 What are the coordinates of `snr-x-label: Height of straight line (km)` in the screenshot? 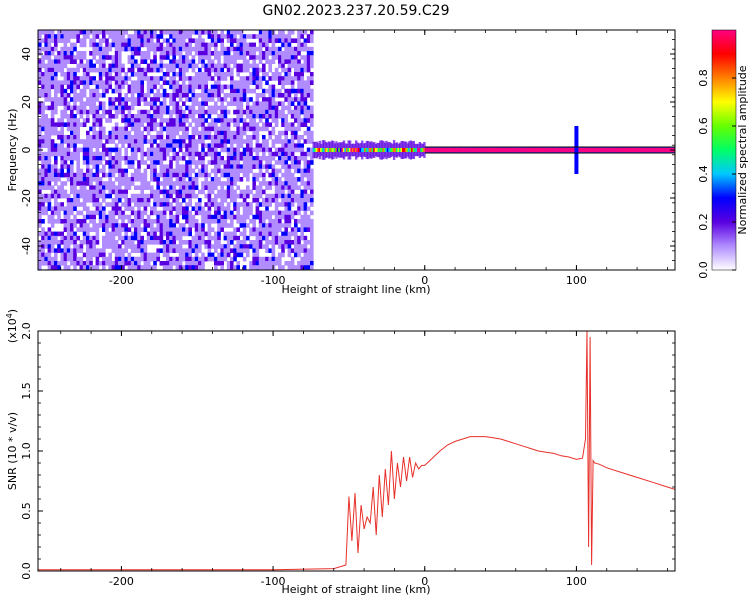 It's located at (355, 589).